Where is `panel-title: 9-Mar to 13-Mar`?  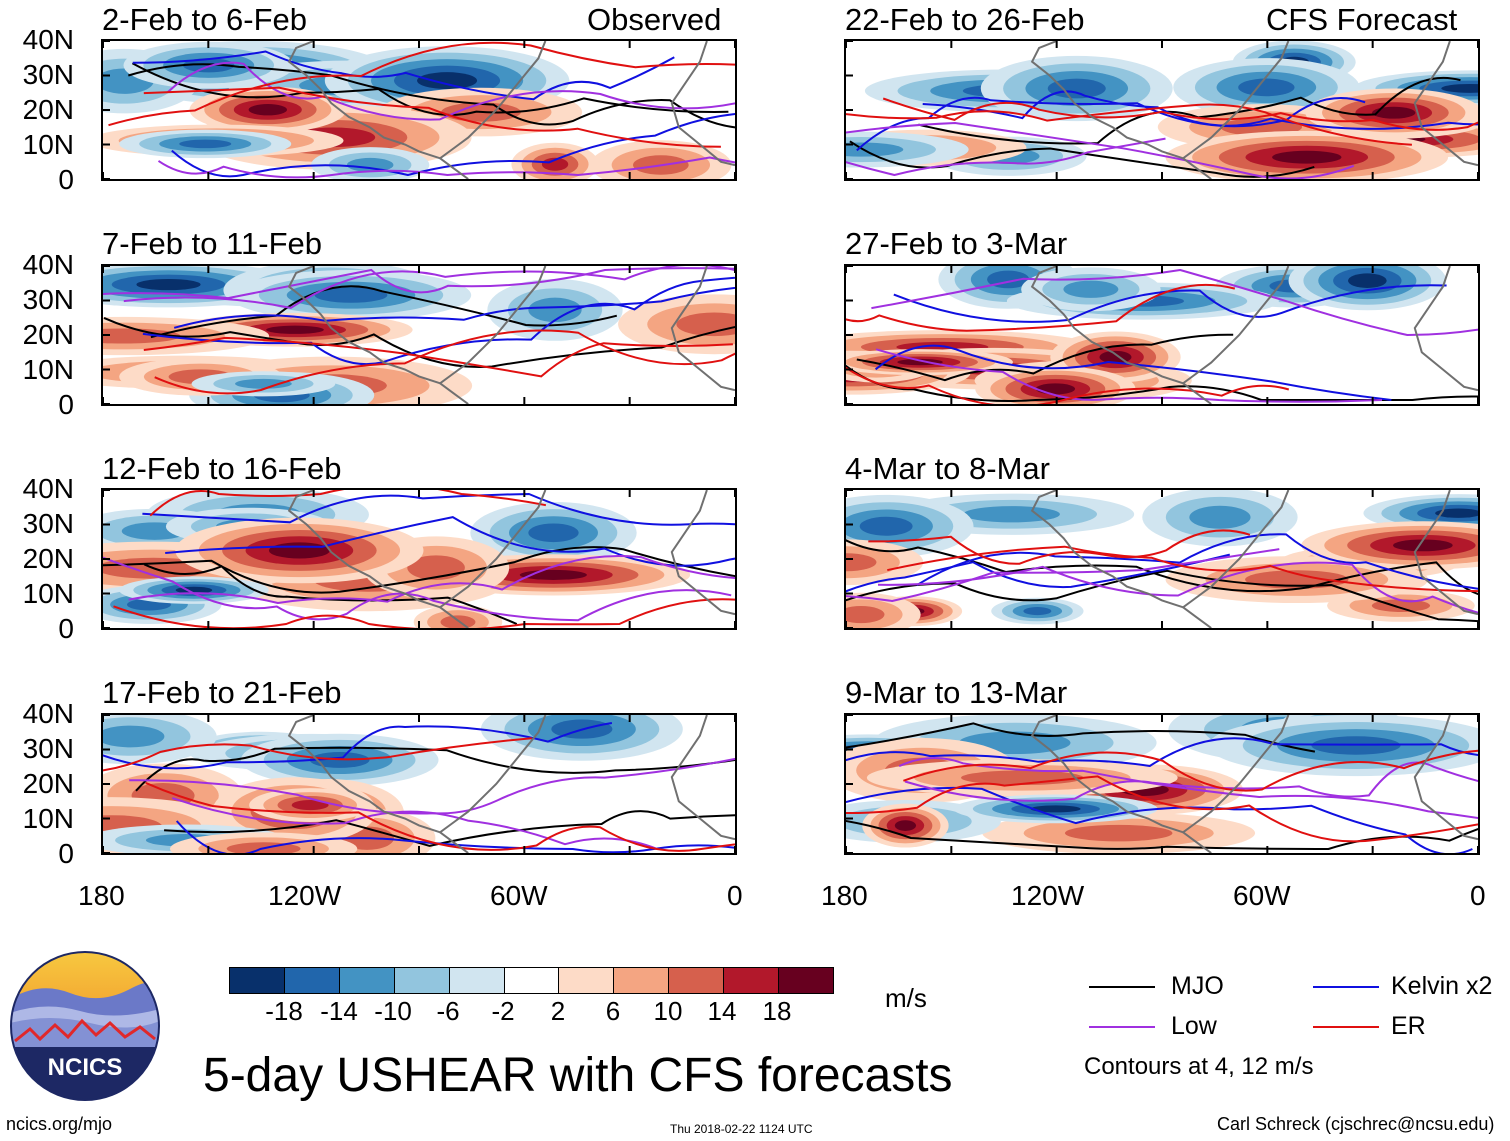 panel-title: 9-Mar to 13-Mar is located at coordinates (956, 692).